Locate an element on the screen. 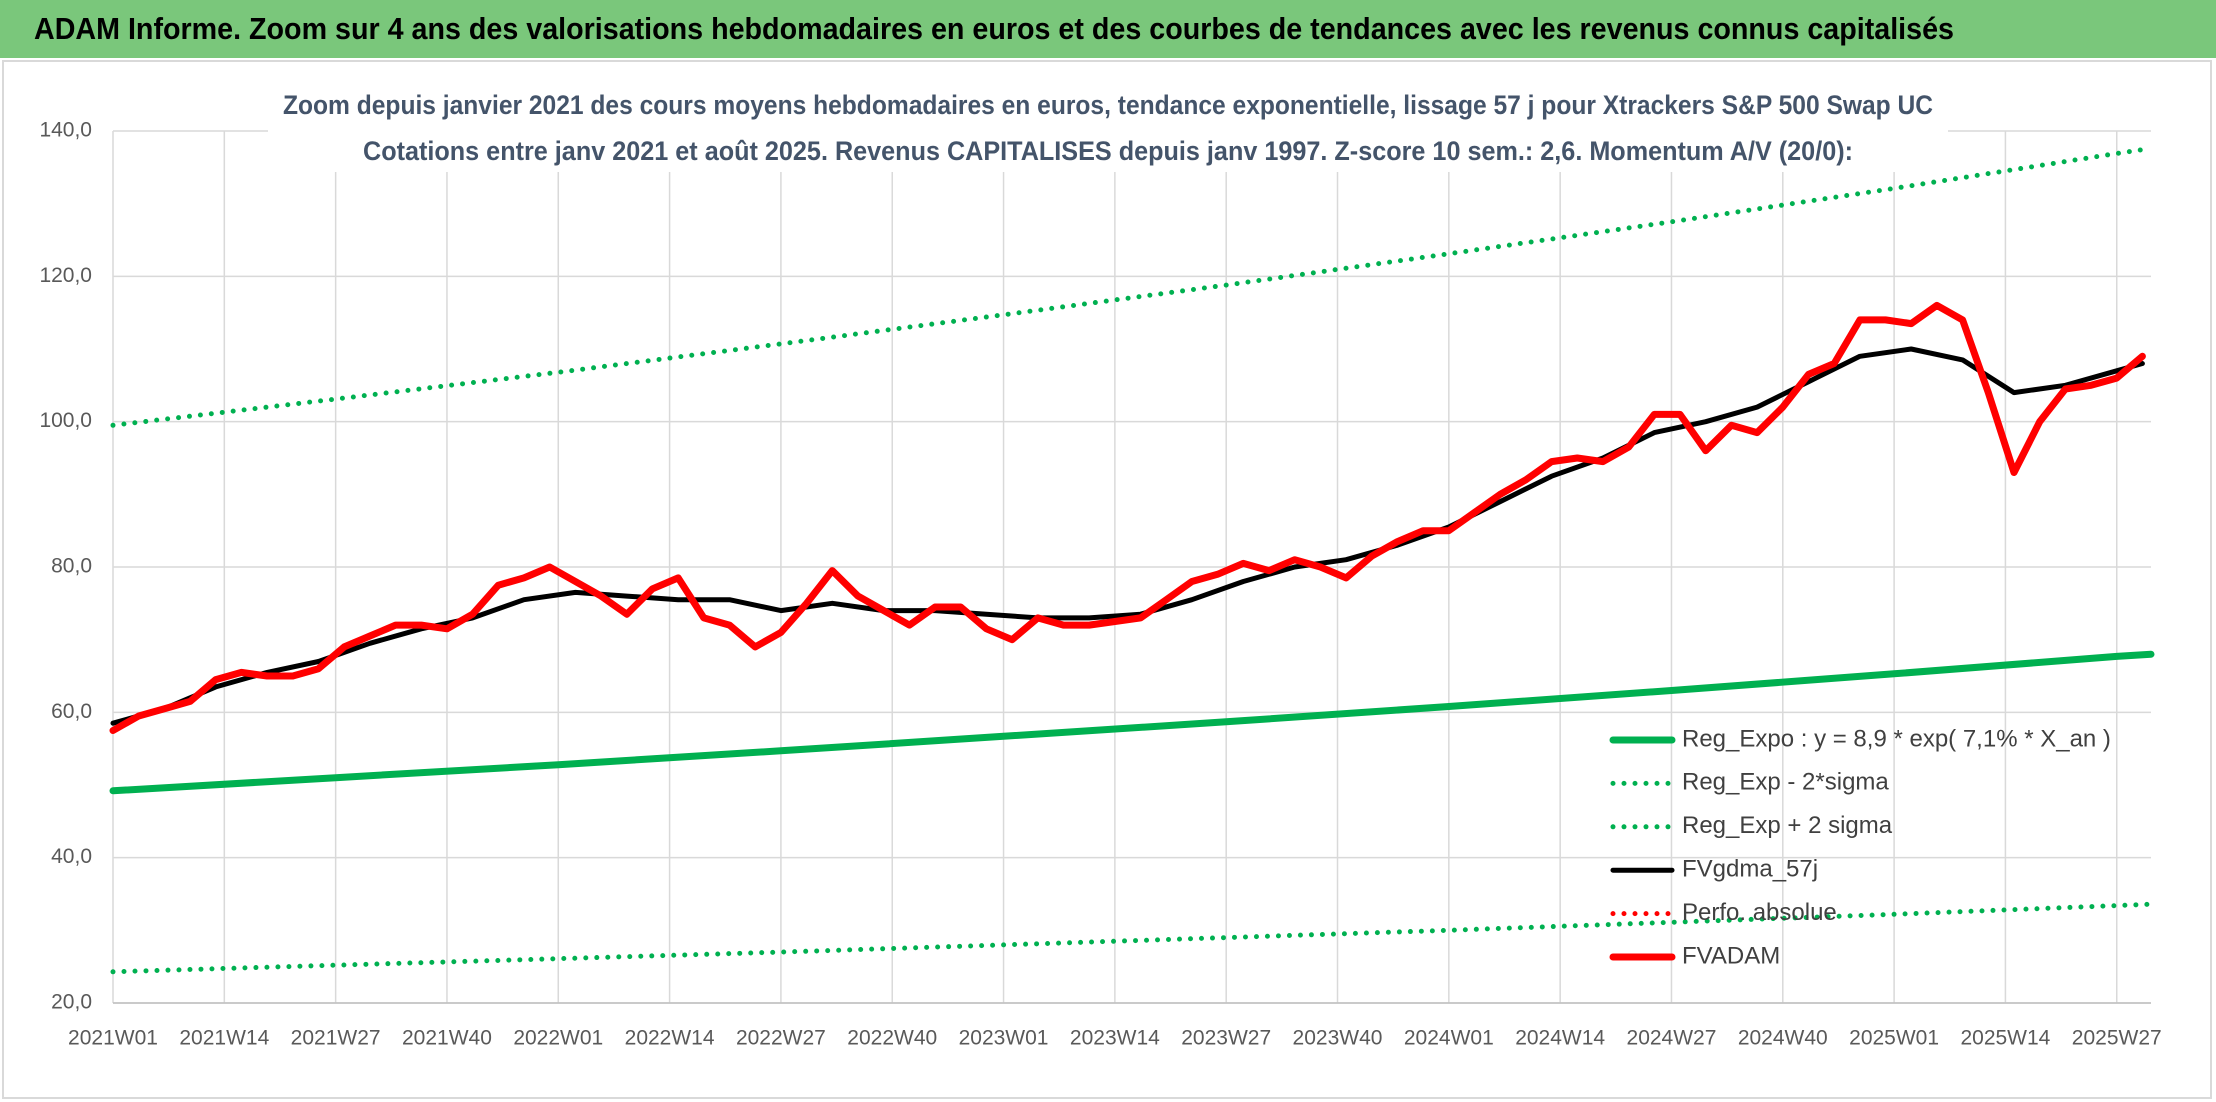 The height and width of the screenshot is (1102, 2216). title-background is located at coordinates (1108, 130).